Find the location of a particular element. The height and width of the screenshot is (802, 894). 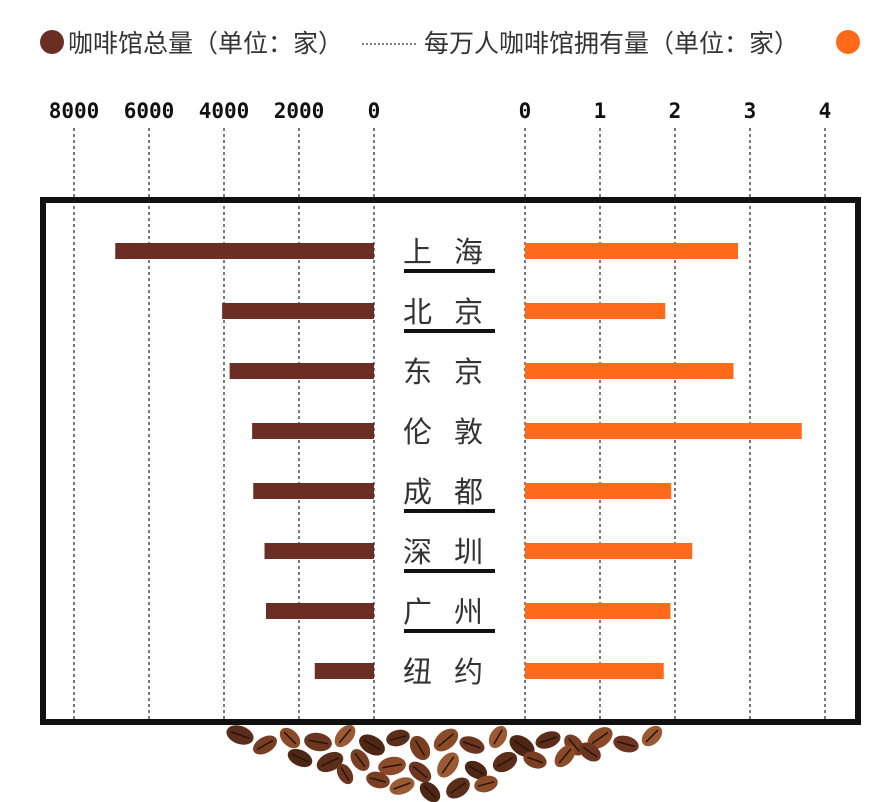

city-label: 上海 is located at coordinates (454, 252).